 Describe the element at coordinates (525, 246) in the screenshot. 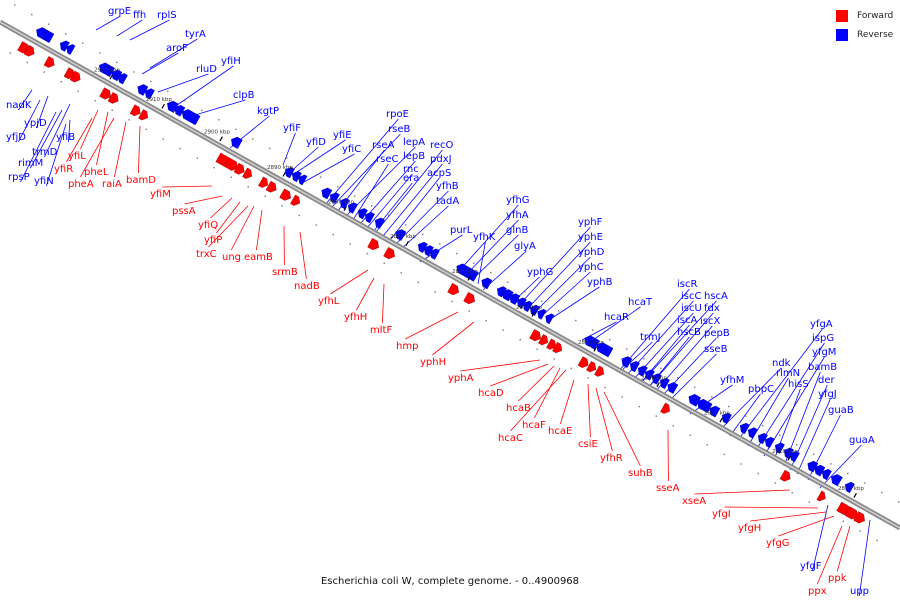

I see `reverse-gene-label: glyA` at that location.